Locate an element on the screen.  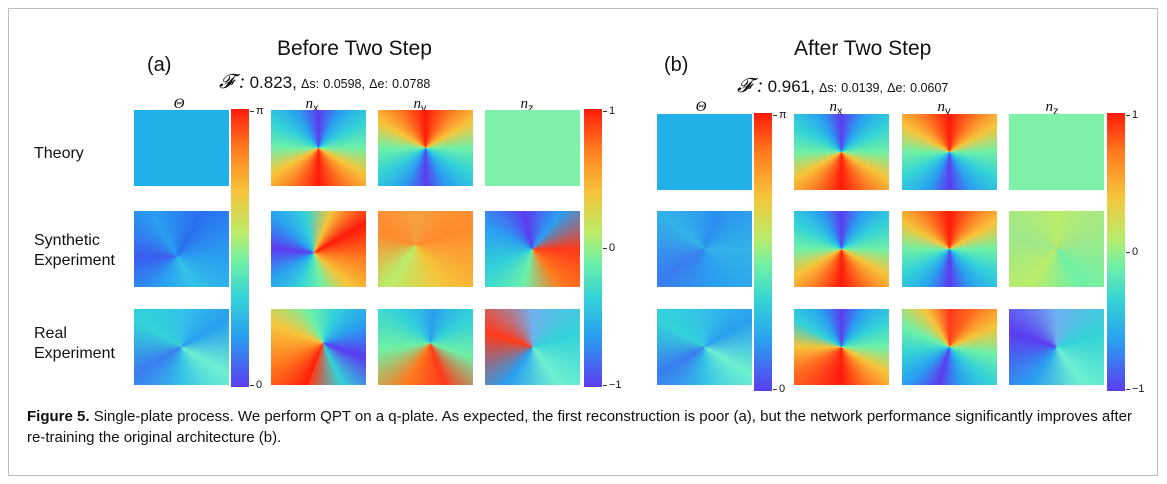
map-nz-synthetic-a is located at coordinates (532, 249).